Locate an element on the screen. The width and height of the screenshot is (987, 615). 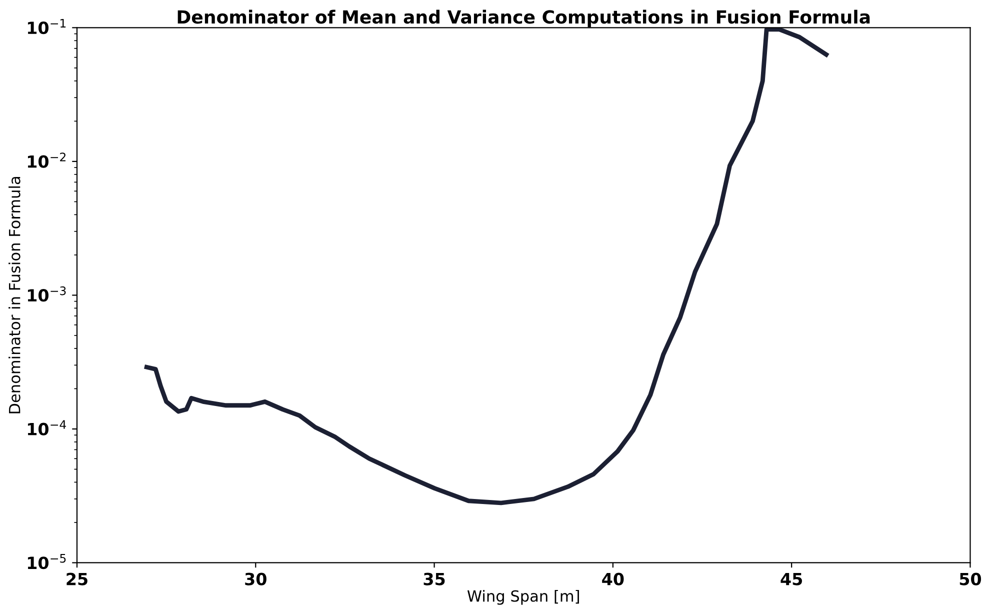
y-tick-label: 10$^{−4}$ is located at coordinates (47, 428).